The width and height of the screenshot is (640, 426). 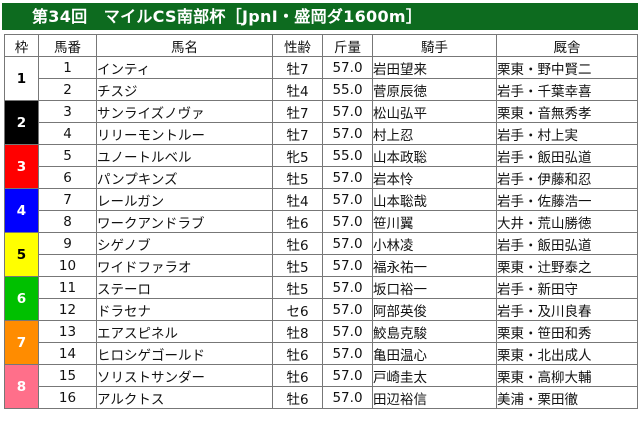 I want to click on umaban-cell: 11, so click(x=67, y=287).